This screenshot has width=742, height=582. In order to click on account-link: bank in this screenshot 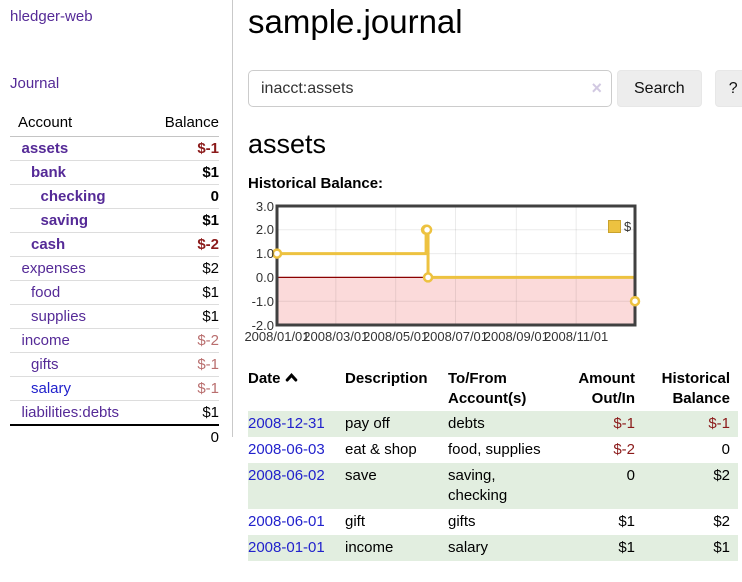, I will do `click(49, 172)`.